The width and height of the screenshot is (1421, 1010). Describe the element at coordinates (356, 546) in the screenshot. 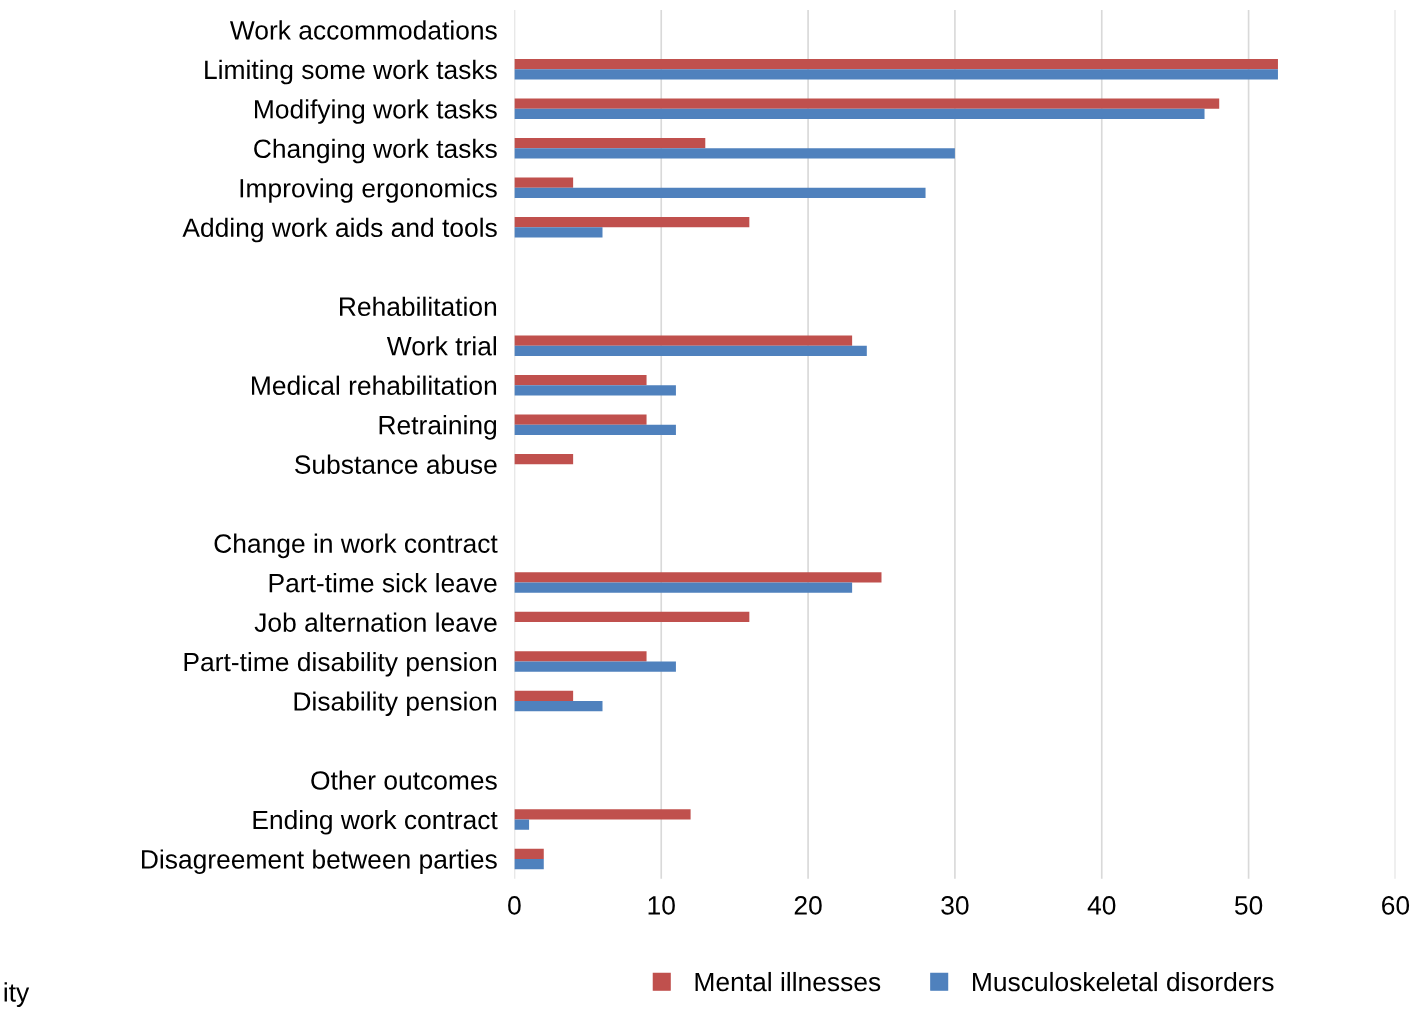

I see `y-tick-label: Change in work contract` at that location.